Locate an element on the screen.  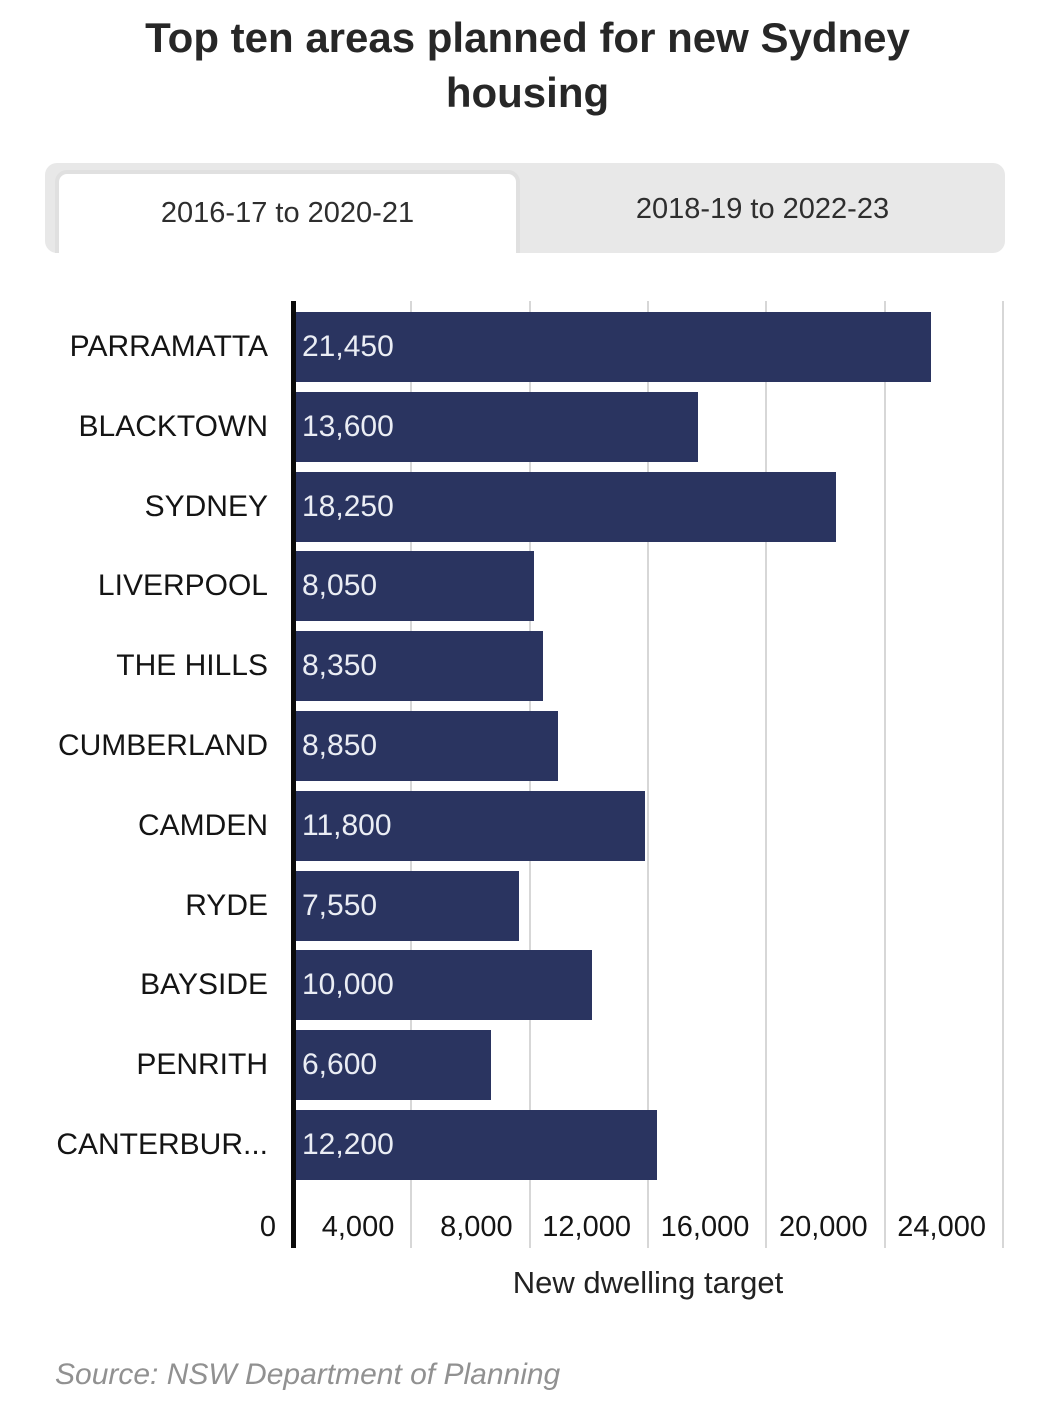
bar: 8,050 is located at coordinates (414, 586).